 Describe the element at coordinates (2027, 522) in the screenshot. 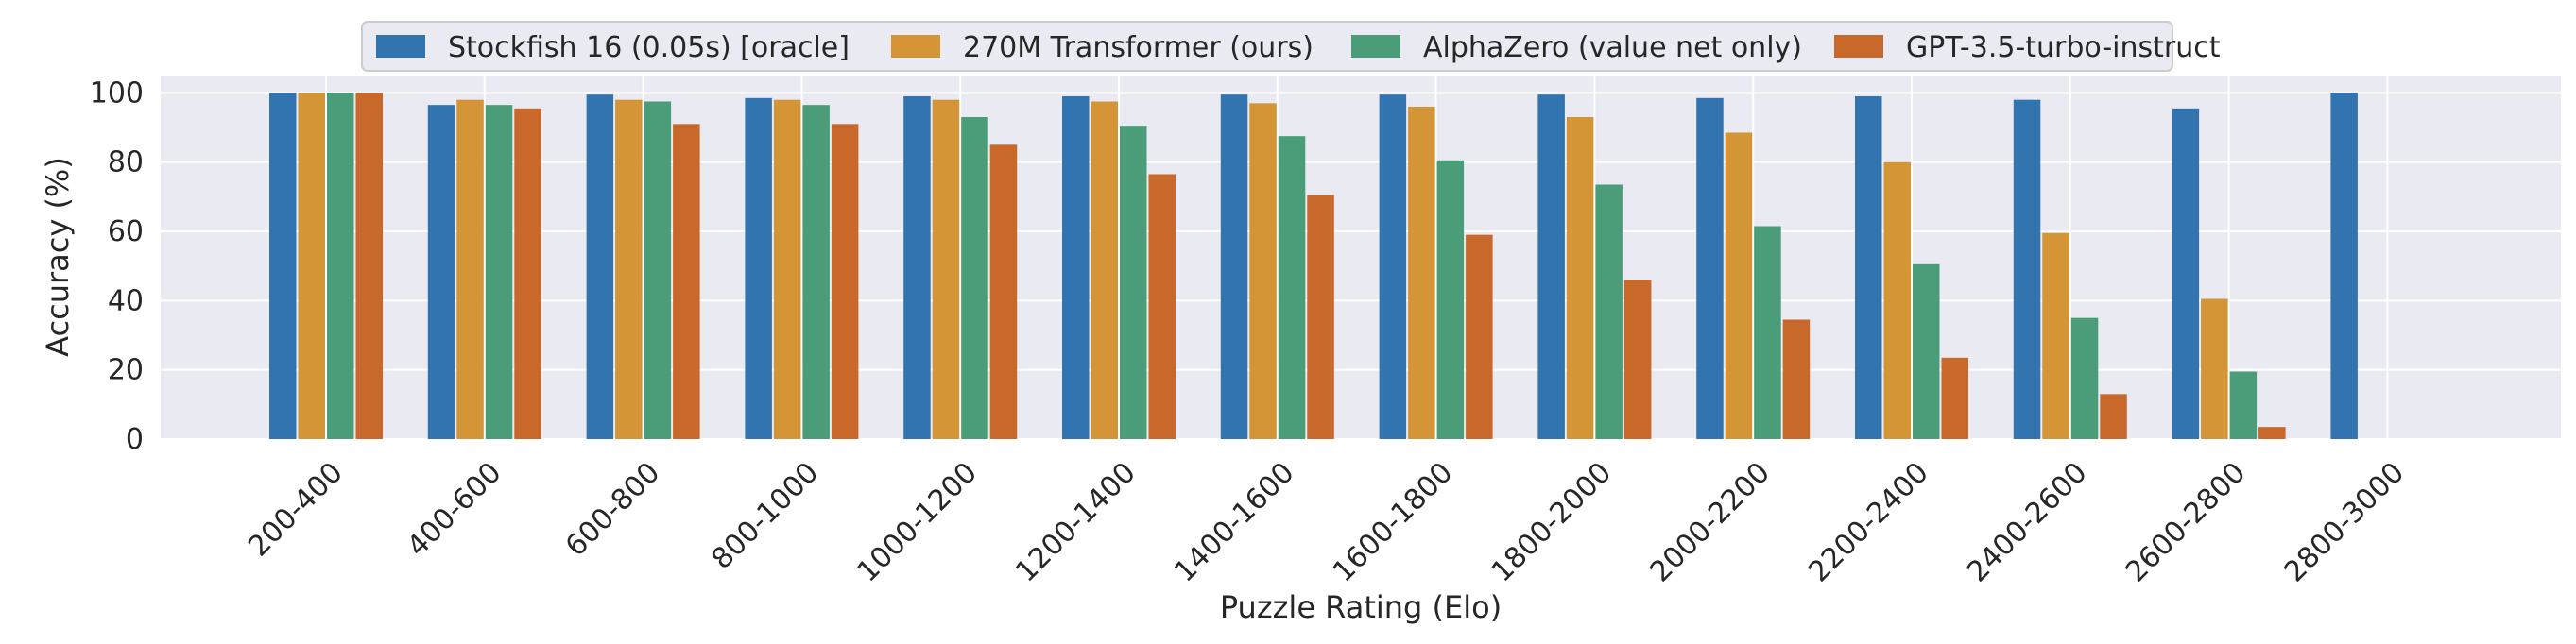

I see `x-tick-label: 2400-2600` at that location.